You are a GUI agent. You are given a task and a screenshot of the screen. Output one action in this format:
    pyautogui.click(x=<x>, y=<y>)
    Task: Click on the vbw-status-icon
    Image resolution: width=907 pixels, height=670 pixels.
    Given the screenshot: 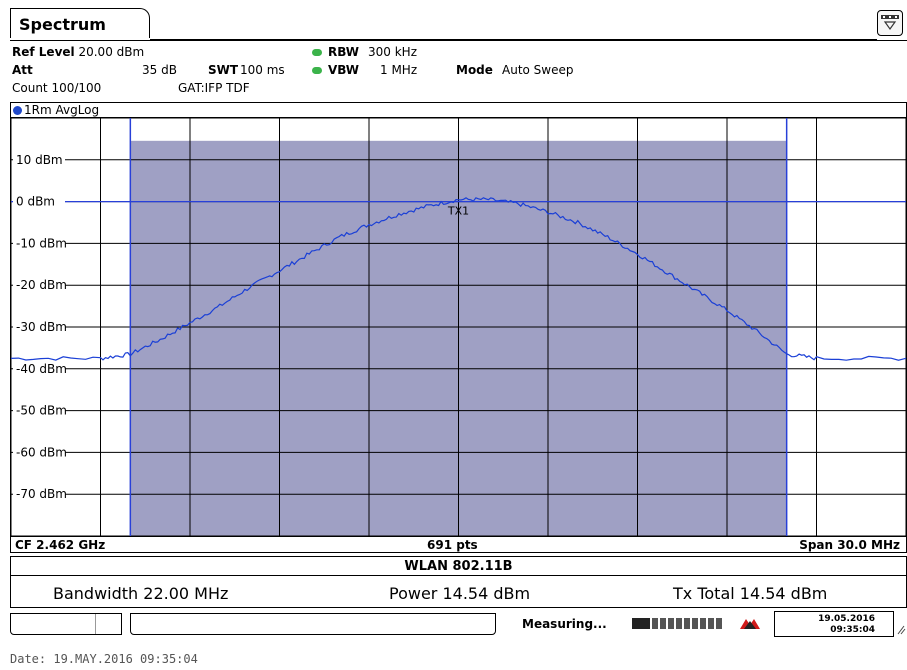 What is the action you would take?
    pyautogui.click(x=317, y=70)
    